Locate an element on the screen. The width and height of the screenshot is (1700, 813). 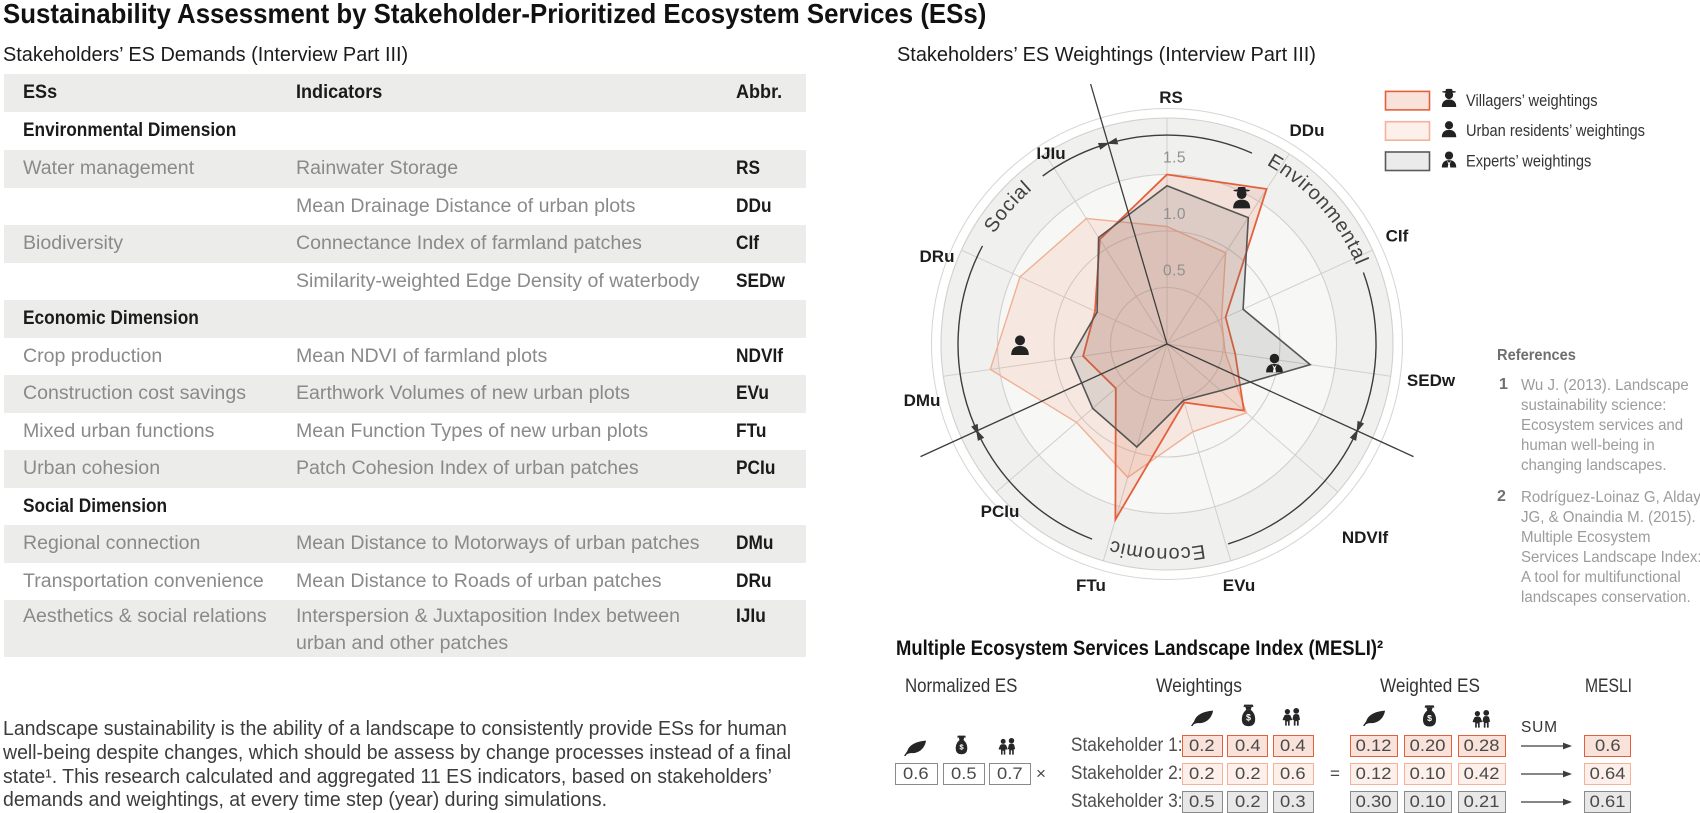
svg-text: IJIu is located at coordinates (1050, 153).